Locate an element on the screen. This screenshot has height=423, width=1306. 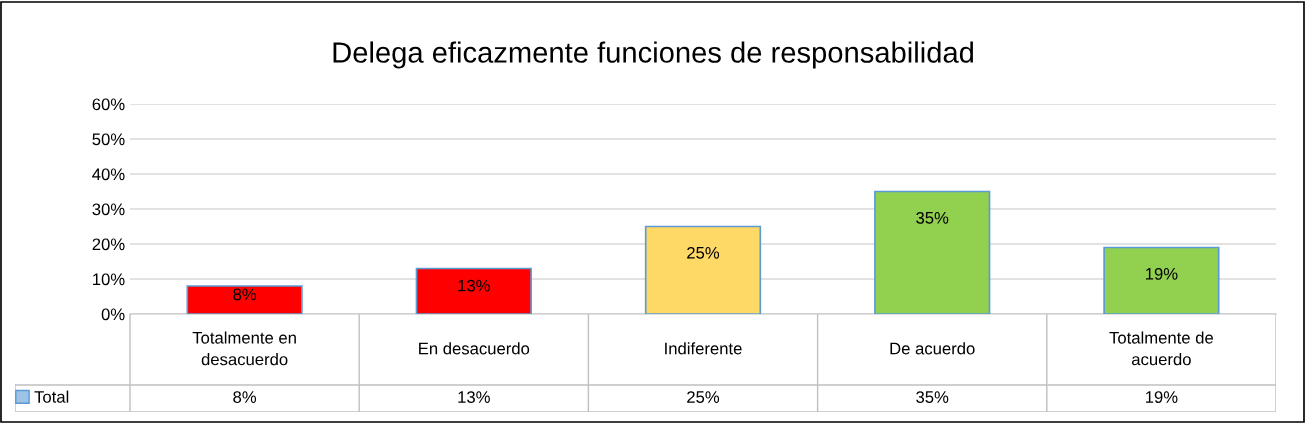
text: 35% is located at coordinates (932, 217).